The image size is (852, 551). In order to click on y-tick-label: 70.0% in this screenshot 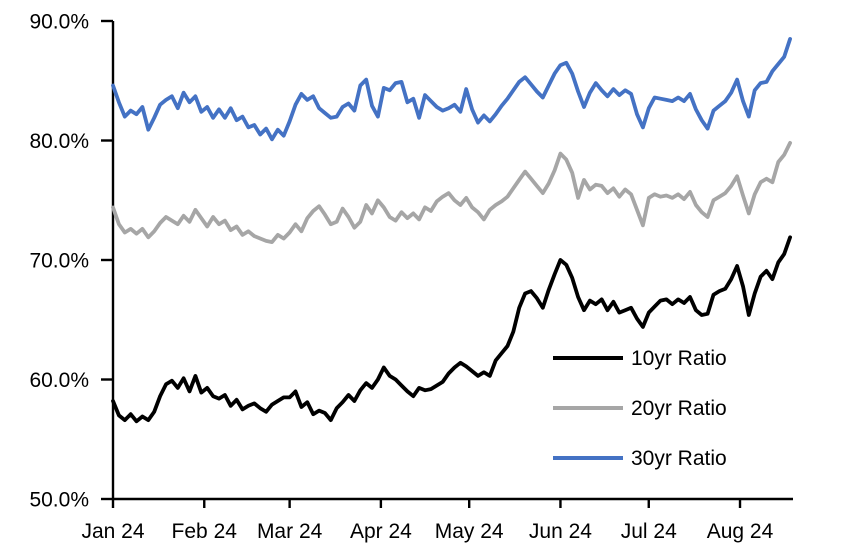, I will do `click(59, 261)`.